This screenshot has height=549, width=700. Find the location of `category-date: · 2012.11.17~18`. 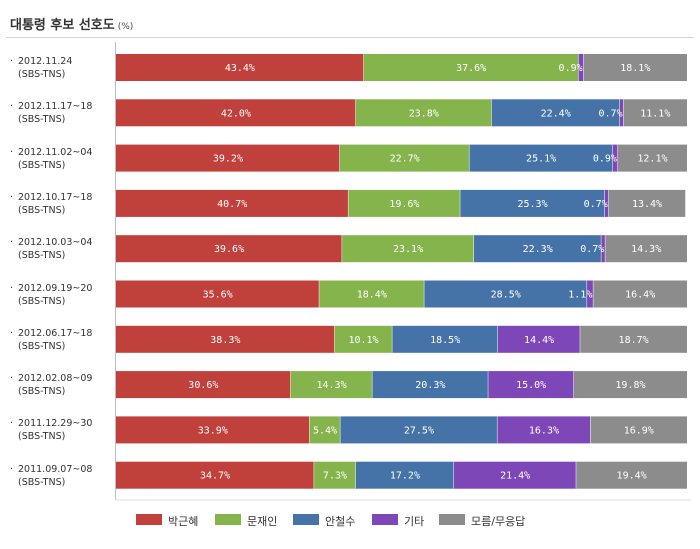

category-date: · 2012.11.17~18 is located at coordinates (51, 107).